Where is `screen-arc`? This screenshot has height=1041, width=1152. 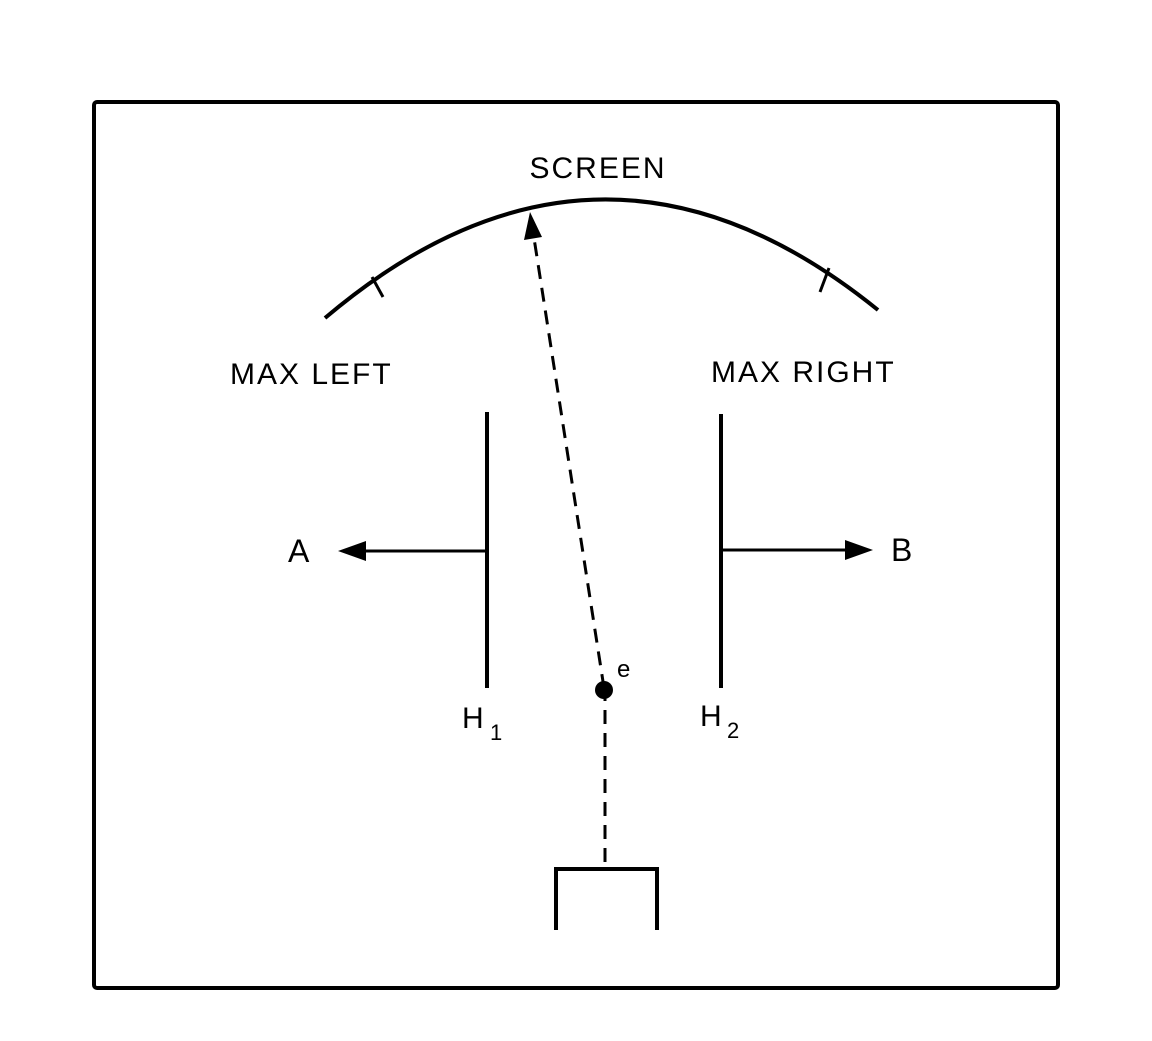 screen-arc is located at coordinates (601, 258).